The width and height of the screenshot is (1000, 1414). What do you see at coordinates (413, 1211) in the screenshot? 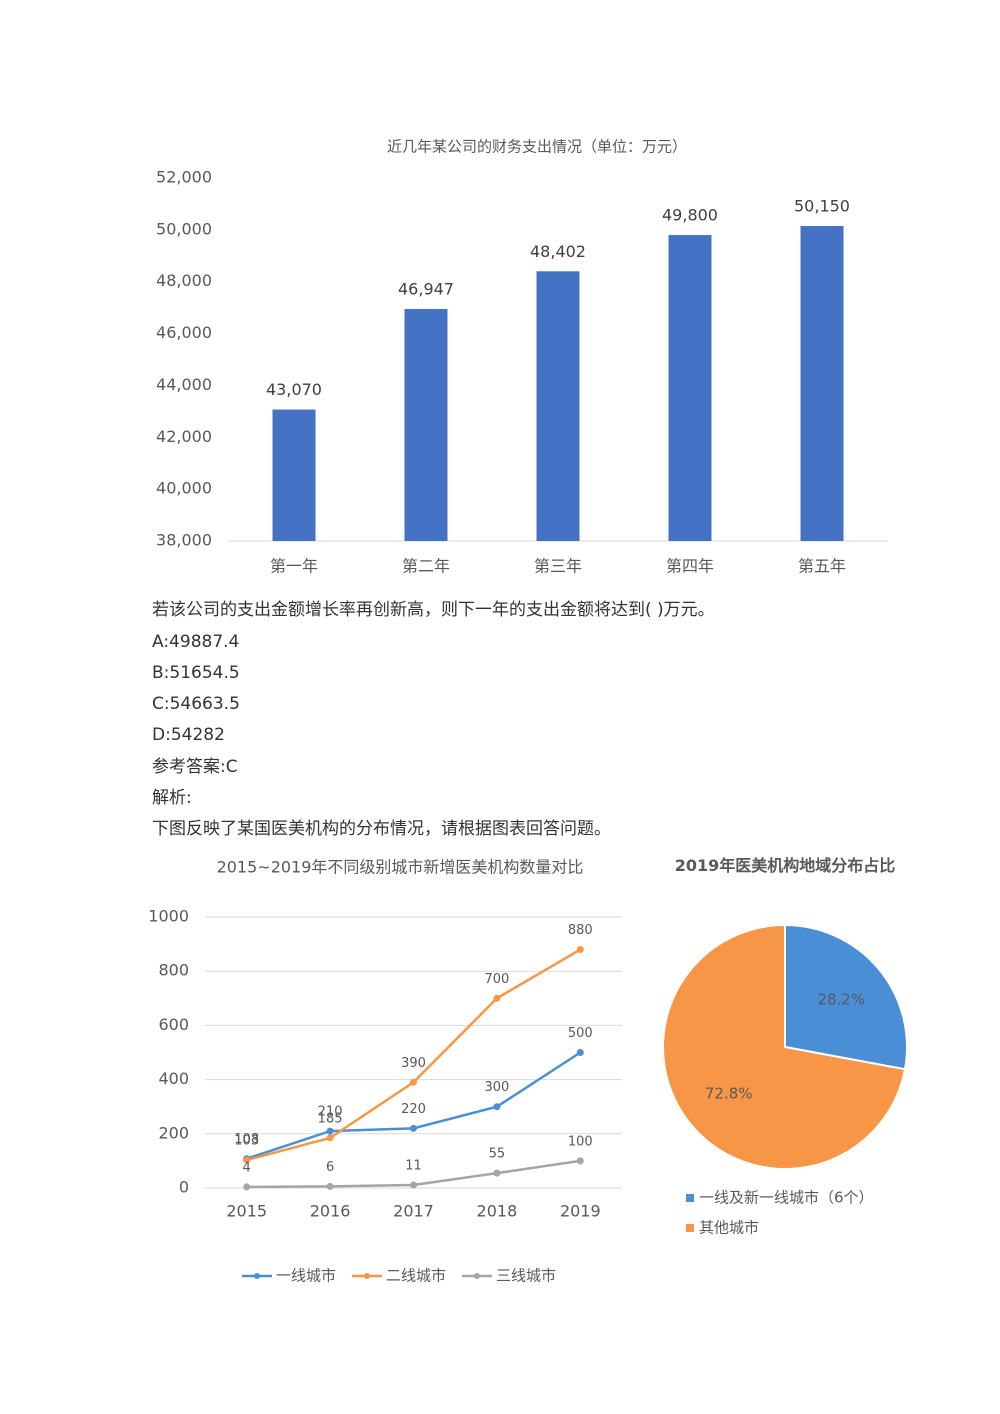
I see `x-tick-label: 2017` at bounding box center [413, 1211].